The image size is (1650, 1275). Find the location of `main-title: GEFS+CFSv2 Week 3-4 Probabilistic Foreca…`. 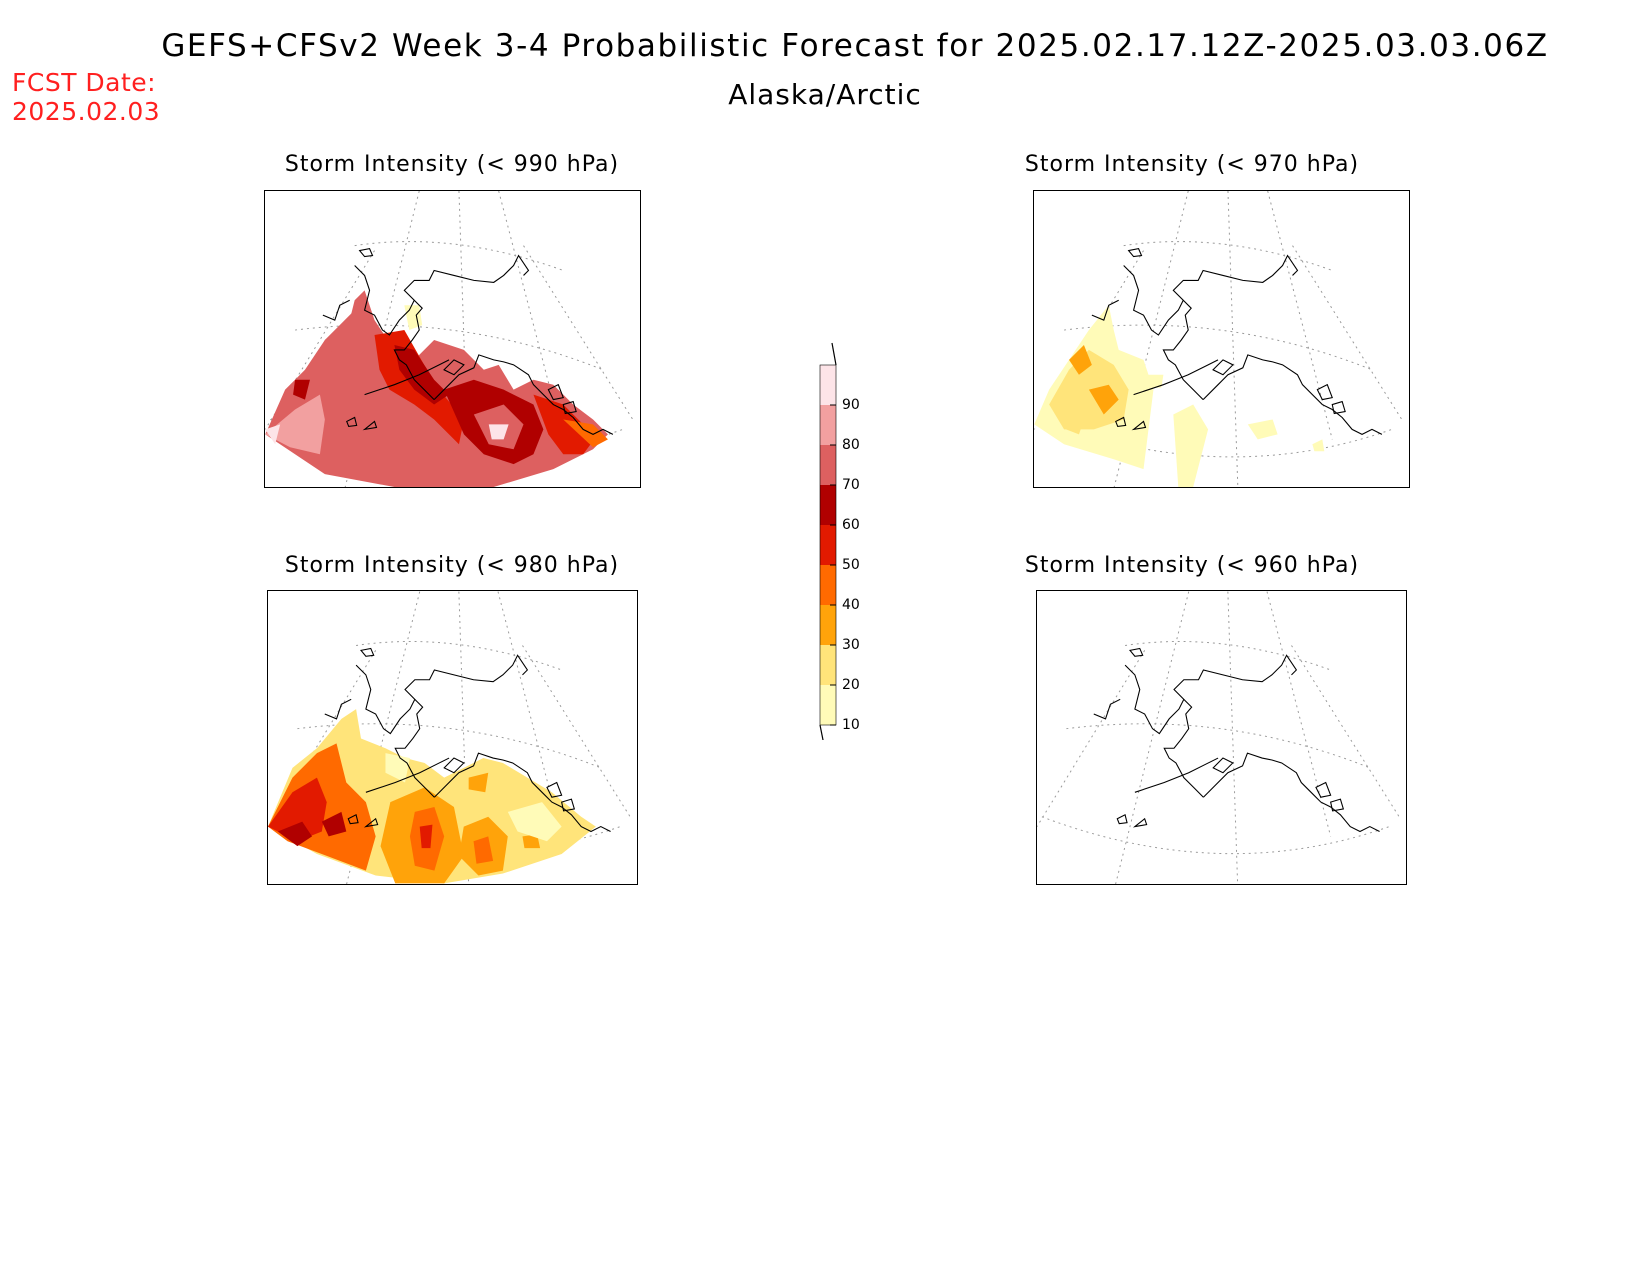

main-title: GEFS+CFSv2 Week 3-4 Probabilistic Foreca… is located at coordinates (855, 46).